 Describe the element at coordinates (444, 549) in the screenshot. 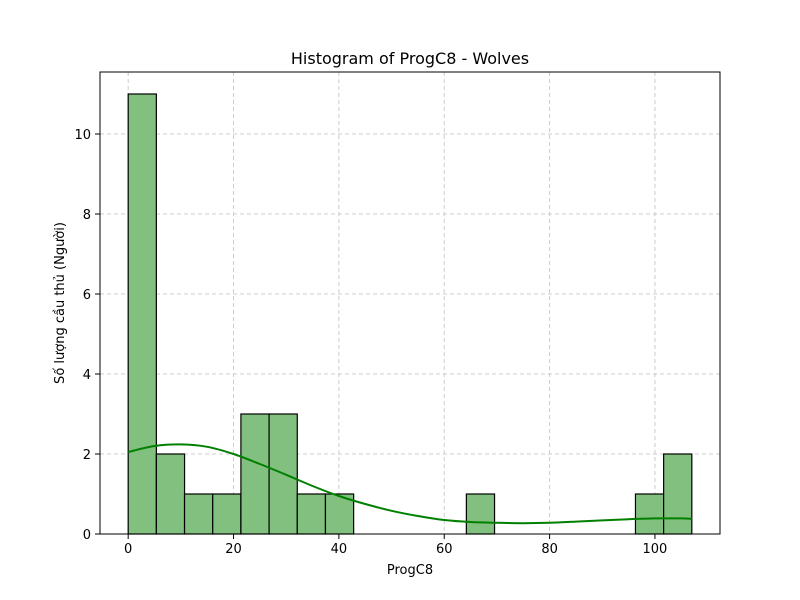

I see `x-tick-label: 60` at that location.